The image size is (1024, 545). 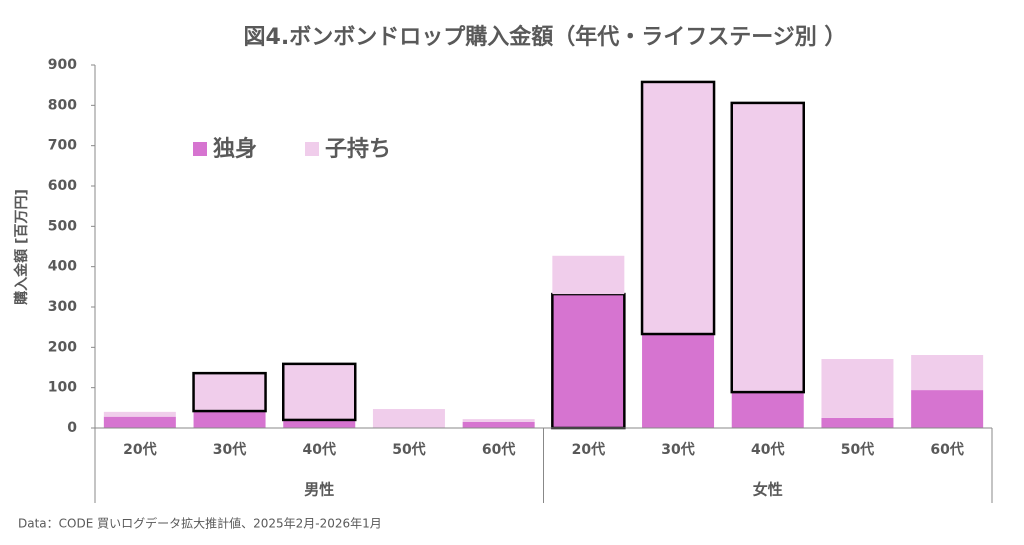 What do you see at coordinates (62, 388) in the screenshot?
I see `y-tick-label: 100` at bounding box center [62, 388].